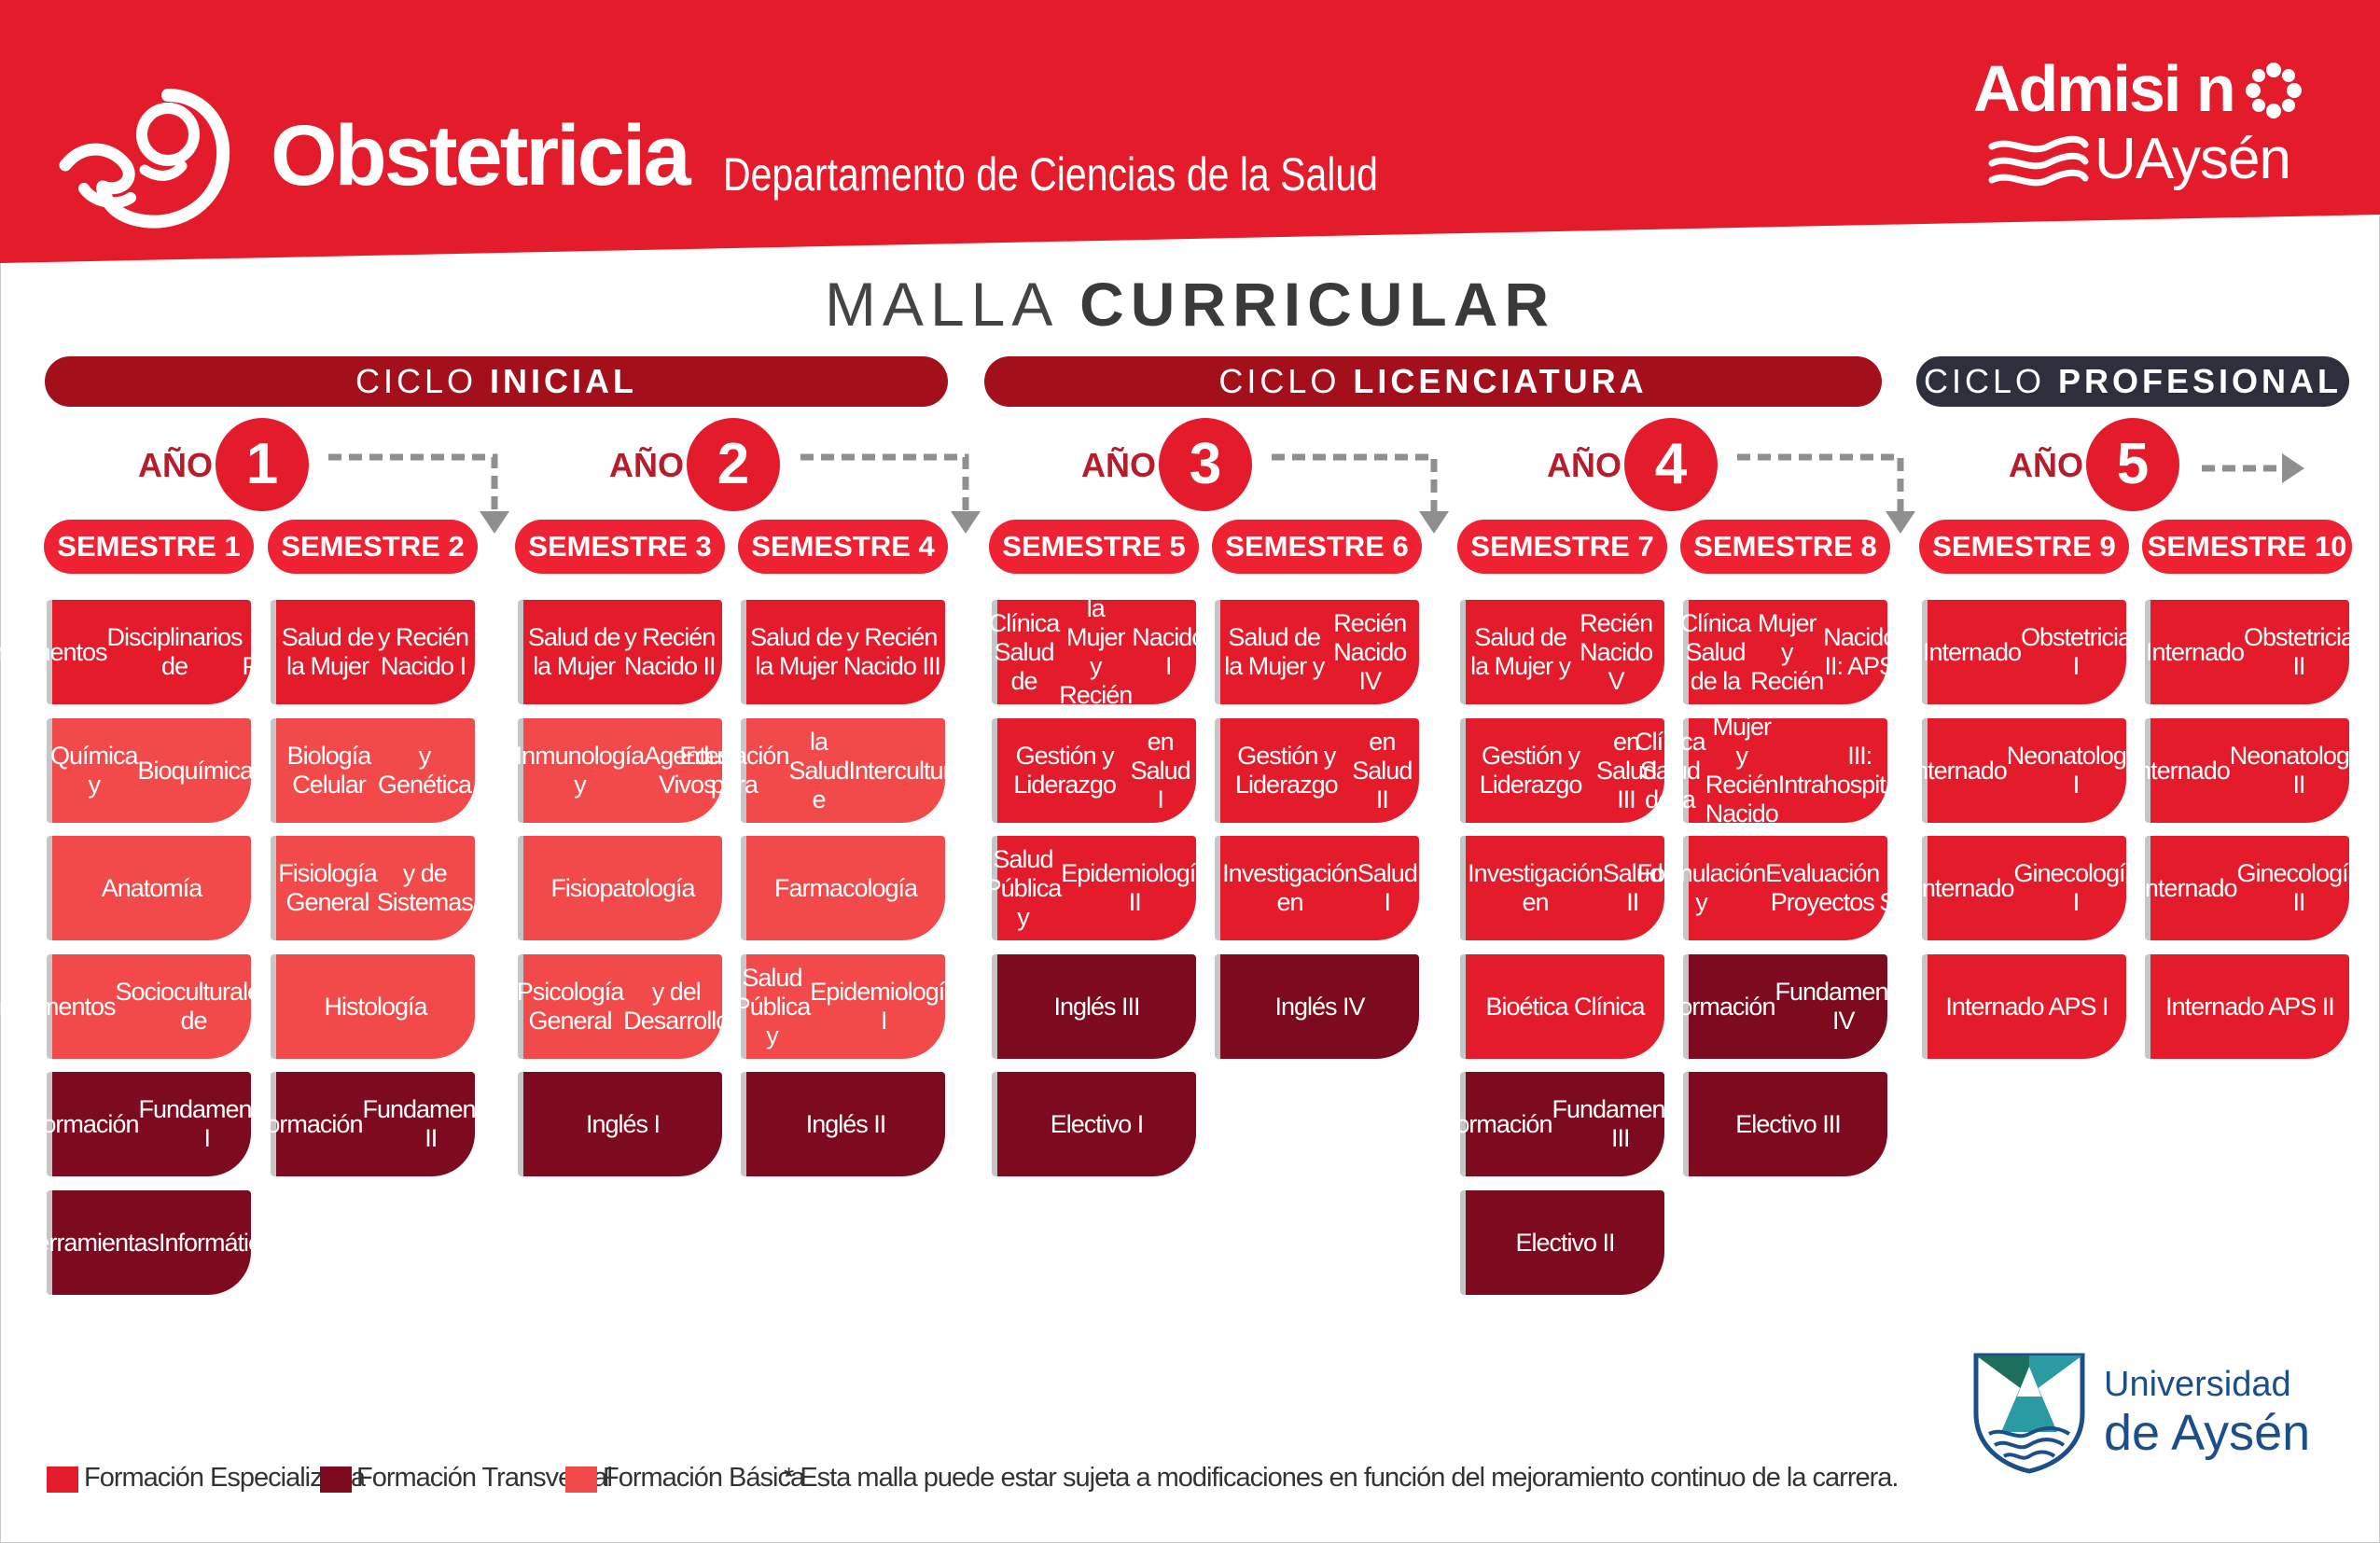  I want to click on course-card-sem2-4: Histología, so click(373, 1006).